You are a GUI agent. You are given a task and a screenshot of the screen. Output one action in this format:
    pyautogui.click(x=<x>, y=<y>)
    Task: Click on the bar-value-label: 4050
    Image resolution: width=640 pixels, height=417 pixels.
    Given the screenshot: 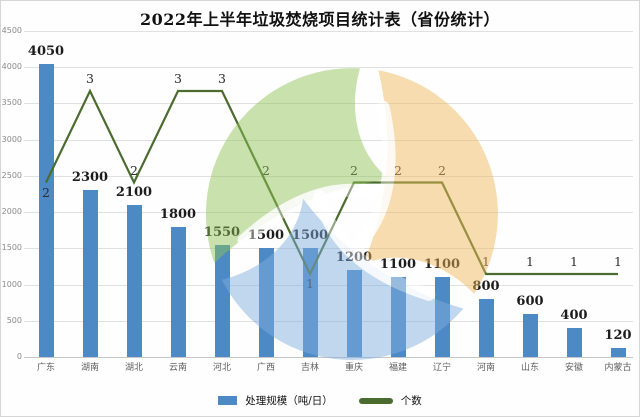 What is the action you would take?
    pyautogui.click(x=46, y=51)
    